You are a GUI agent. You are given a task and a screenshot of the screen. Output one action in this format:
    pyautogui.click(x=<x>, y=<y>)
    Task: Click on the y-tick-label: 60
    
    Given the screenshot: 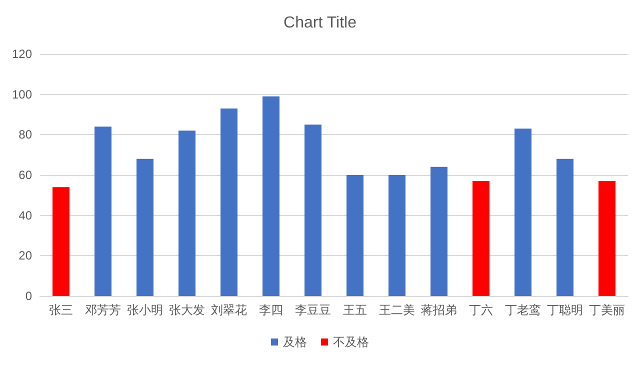 What is the action you would take?
    pyautogui.click(x=25, y=175)
    